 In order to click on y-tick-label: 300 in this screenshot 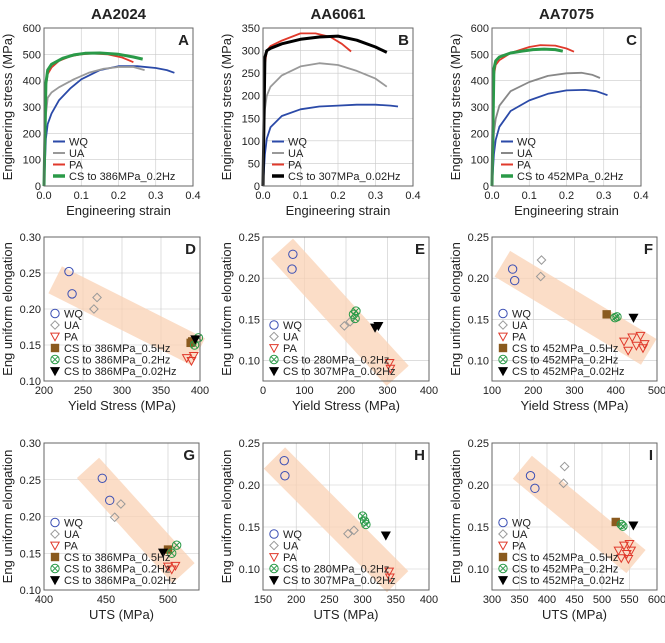, I will do `click(251, 52)`.